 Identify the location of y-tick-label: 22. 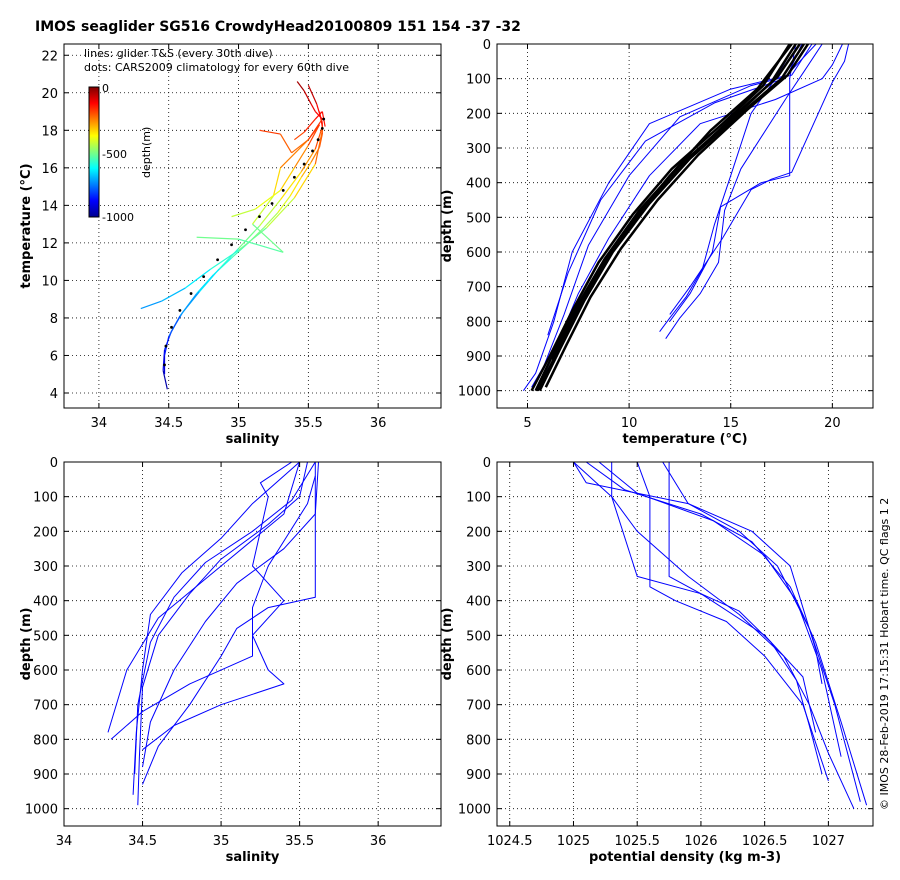
(49, 56).